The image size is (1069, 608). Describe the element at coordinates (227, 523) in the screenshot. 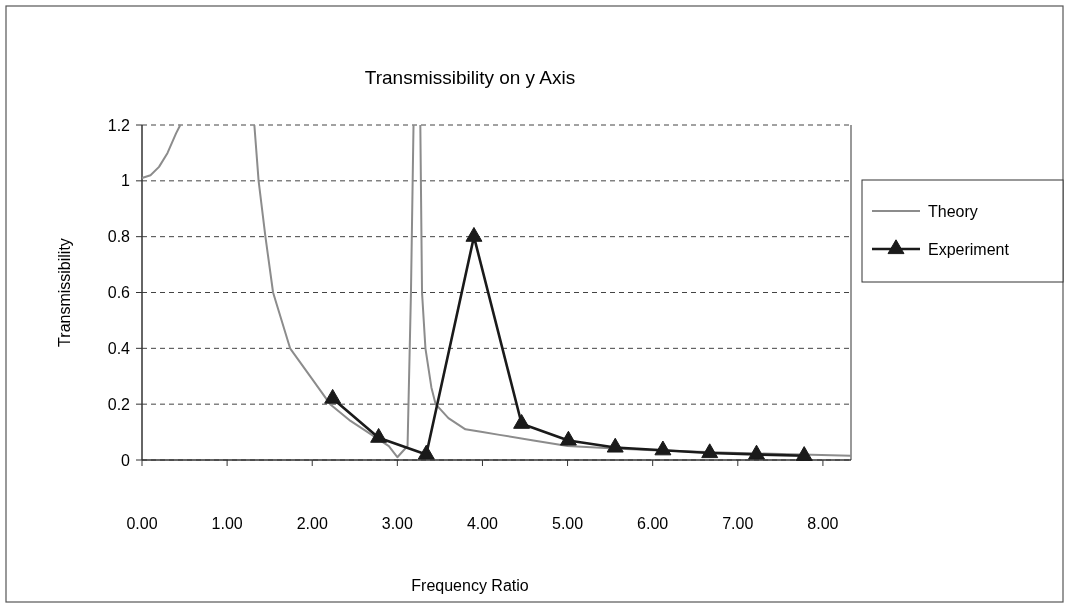

I see `x-tick-label: 1.00` at that location.